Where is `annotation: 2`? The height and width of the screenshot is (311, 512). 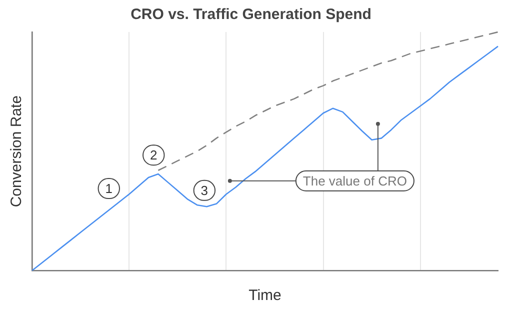
annotation: 2 is located at coordinates (154, 155).